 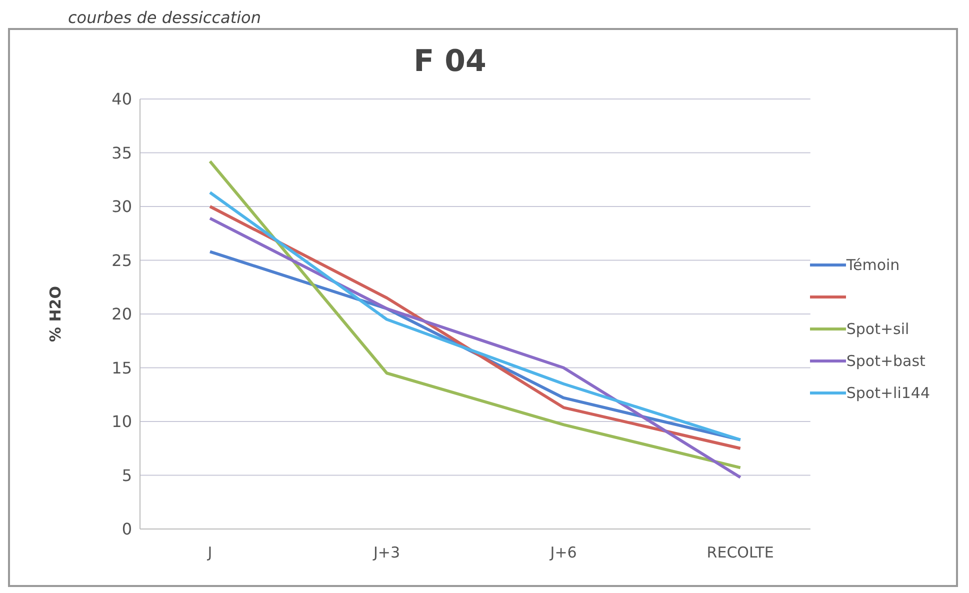 What do you see at coordinates (886, 361) in the screenshot?
I see `legend-label: Spot+bast` at bounding box center [886, 361].